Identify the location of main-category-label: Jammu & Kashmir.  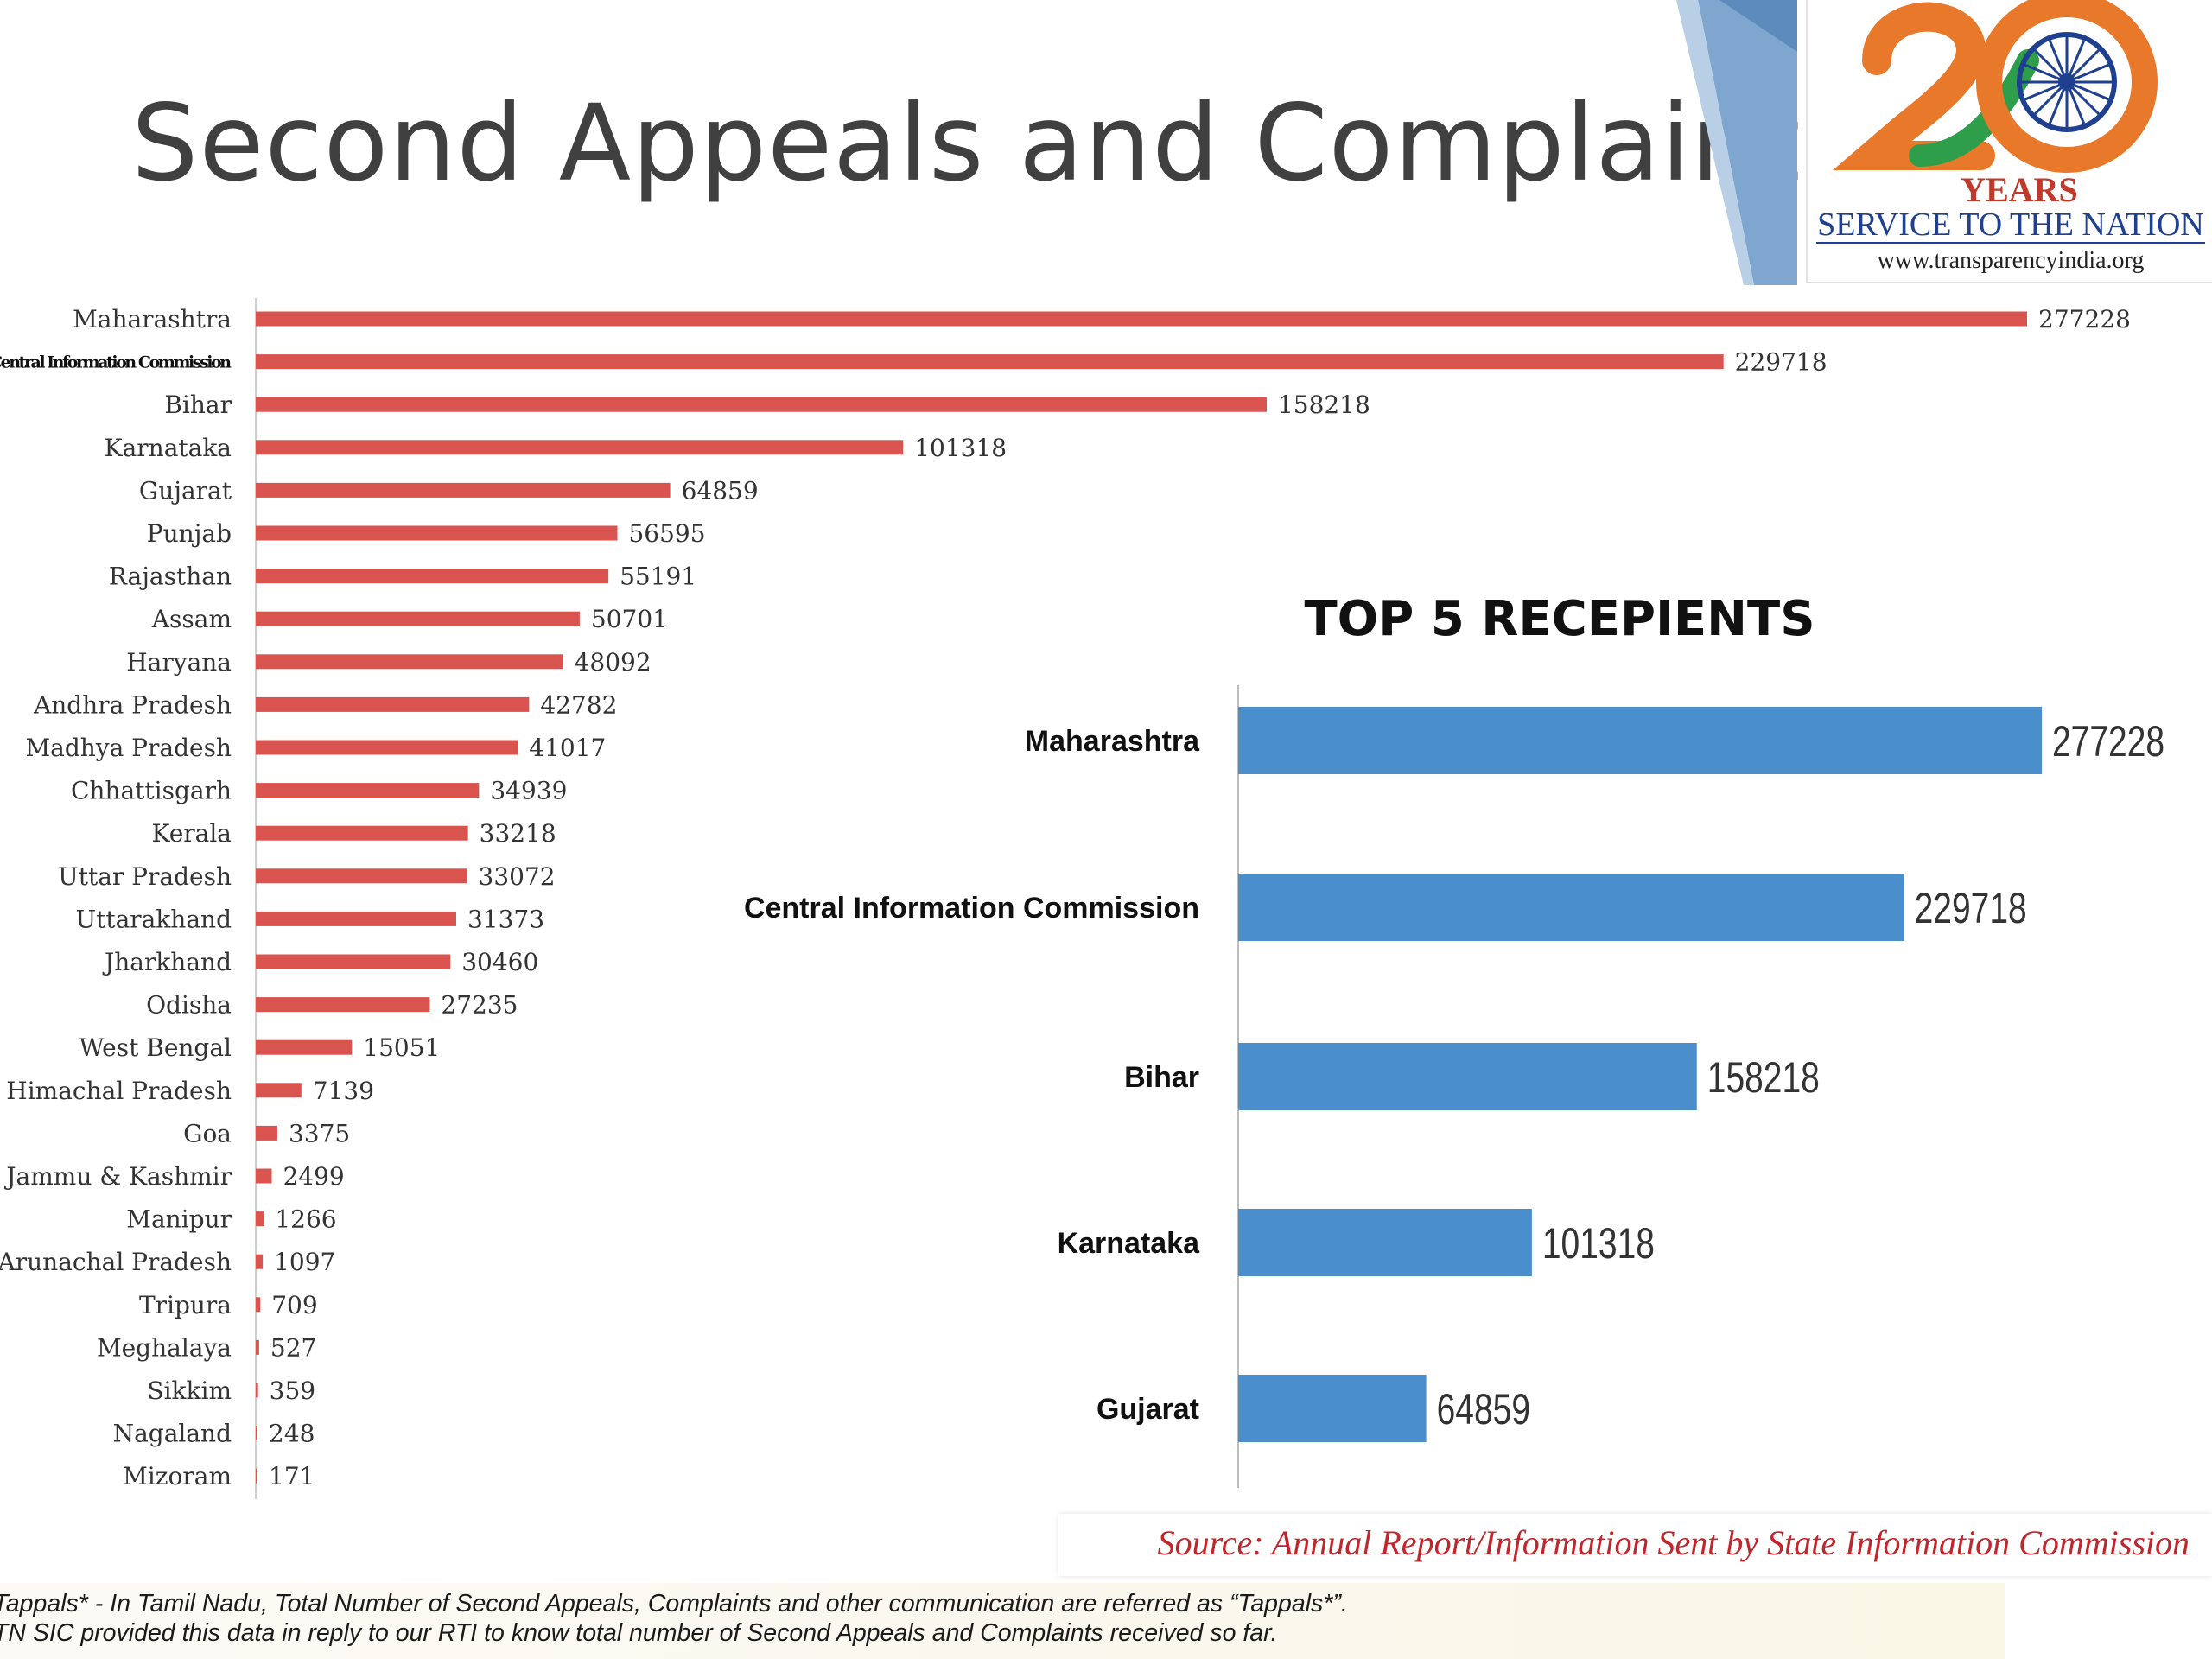
(117, 1176).